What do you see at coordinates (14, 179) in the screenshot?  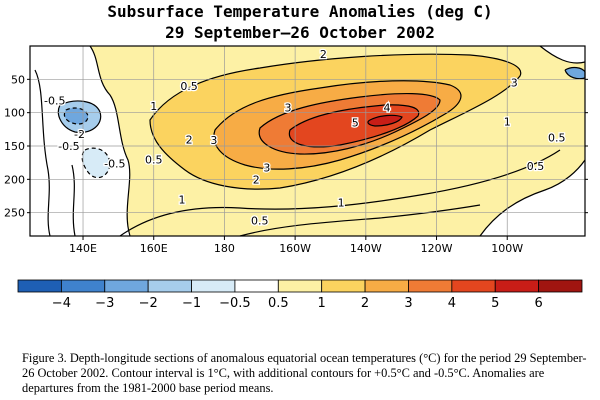 I see `y-tick-label: 200` at bounding box center [14, 179].